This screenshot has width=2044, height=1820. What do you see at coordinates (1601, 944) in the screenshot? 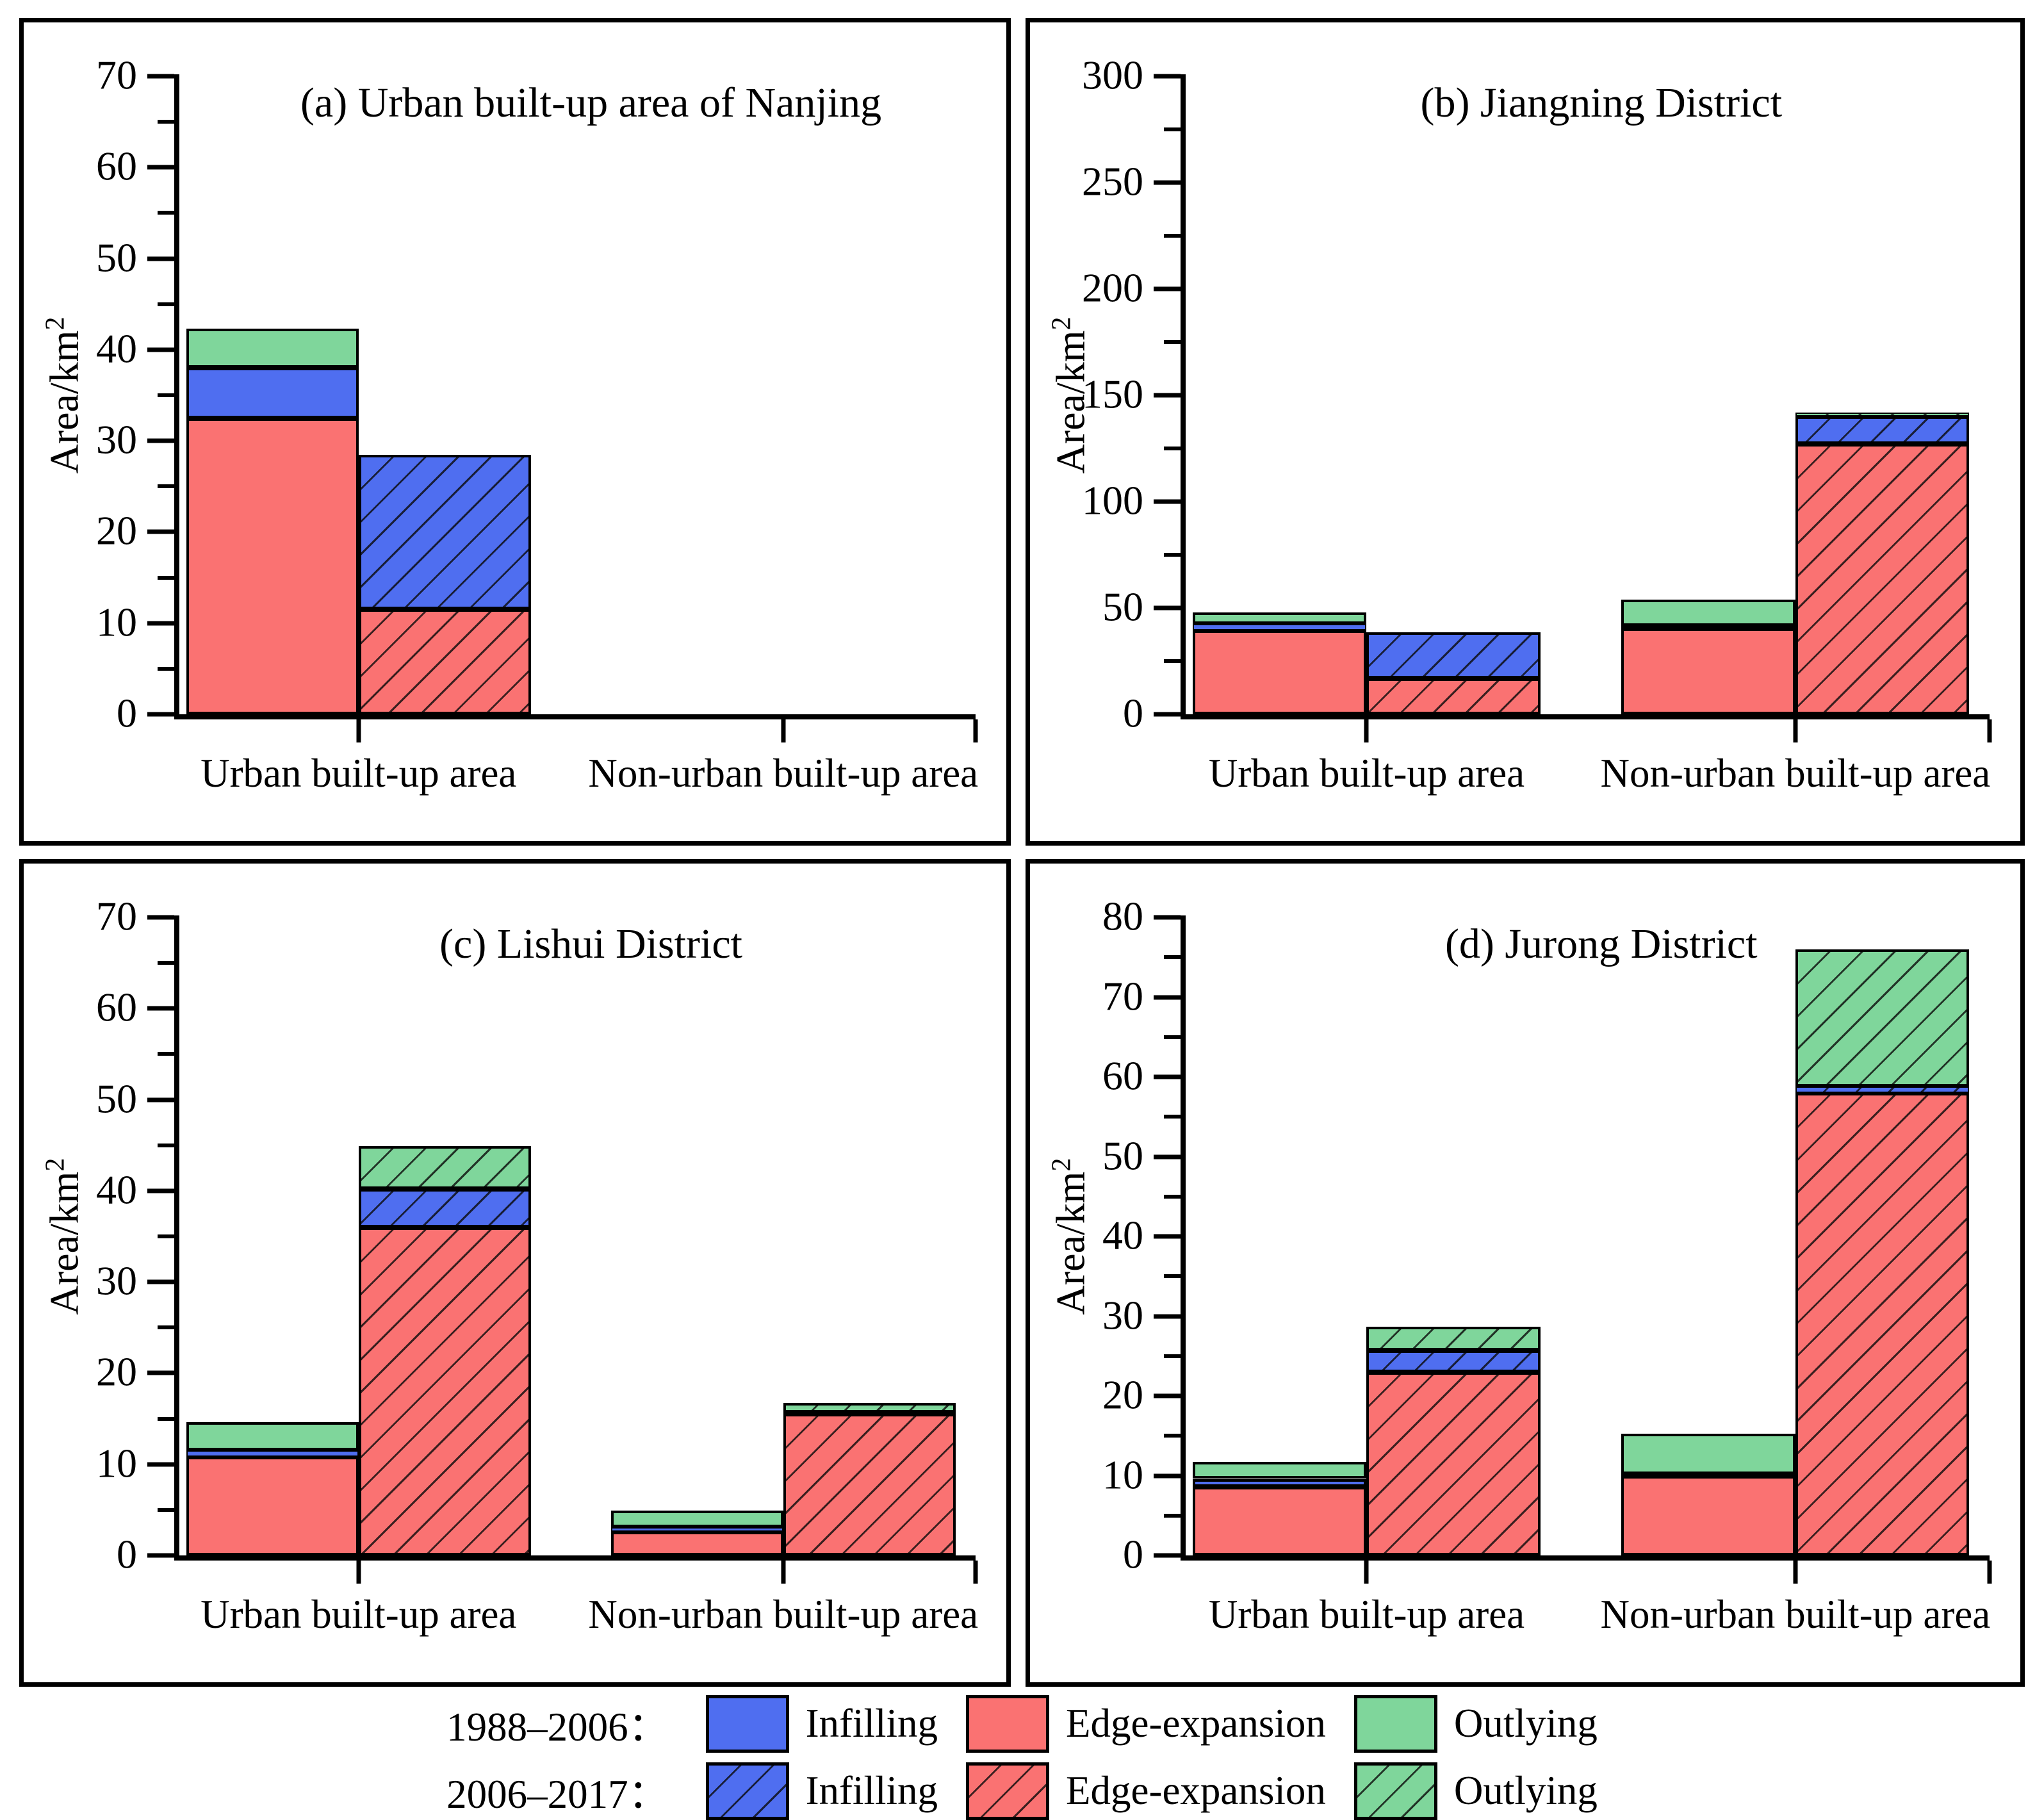
I see `panel-title: (d) Jurong District` at bounding box center [1601, 944].